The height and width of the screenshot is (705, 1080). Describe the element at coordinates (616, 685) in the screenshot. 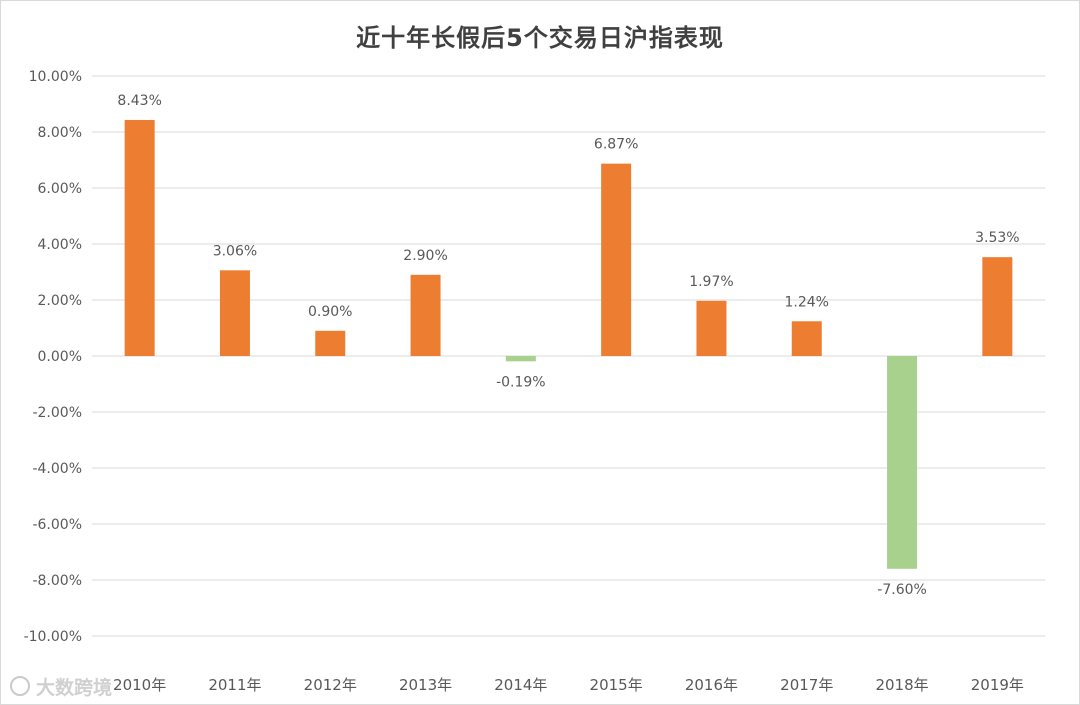

I see `x-tick-label: 2015年` at that location.